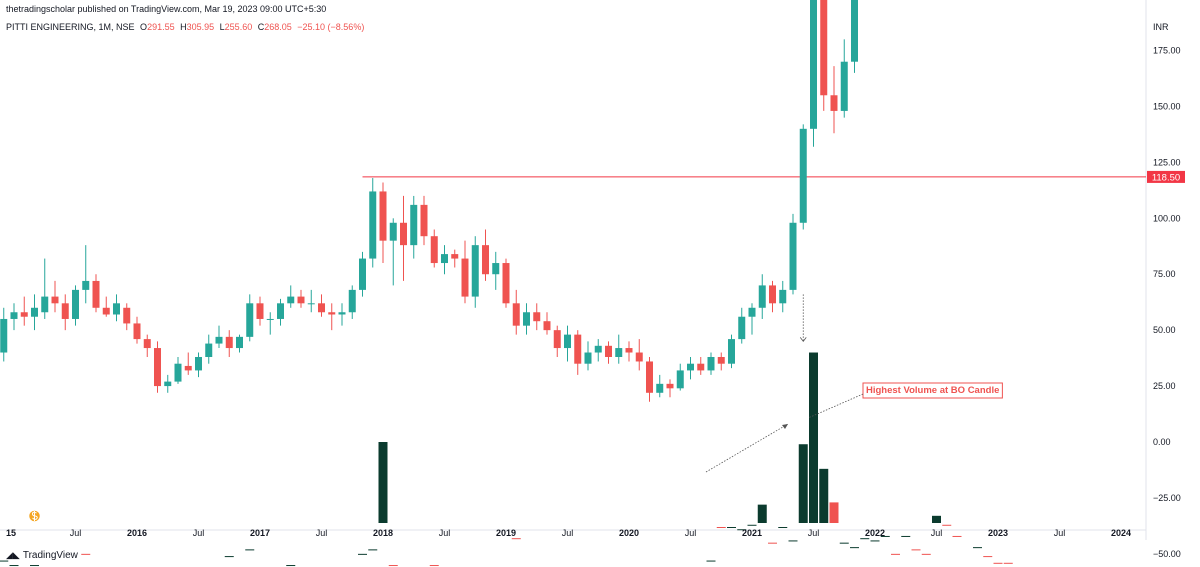  Describe the element at coordinates (835, 406) in the screenshot. I see `annotation-connector` at that location.